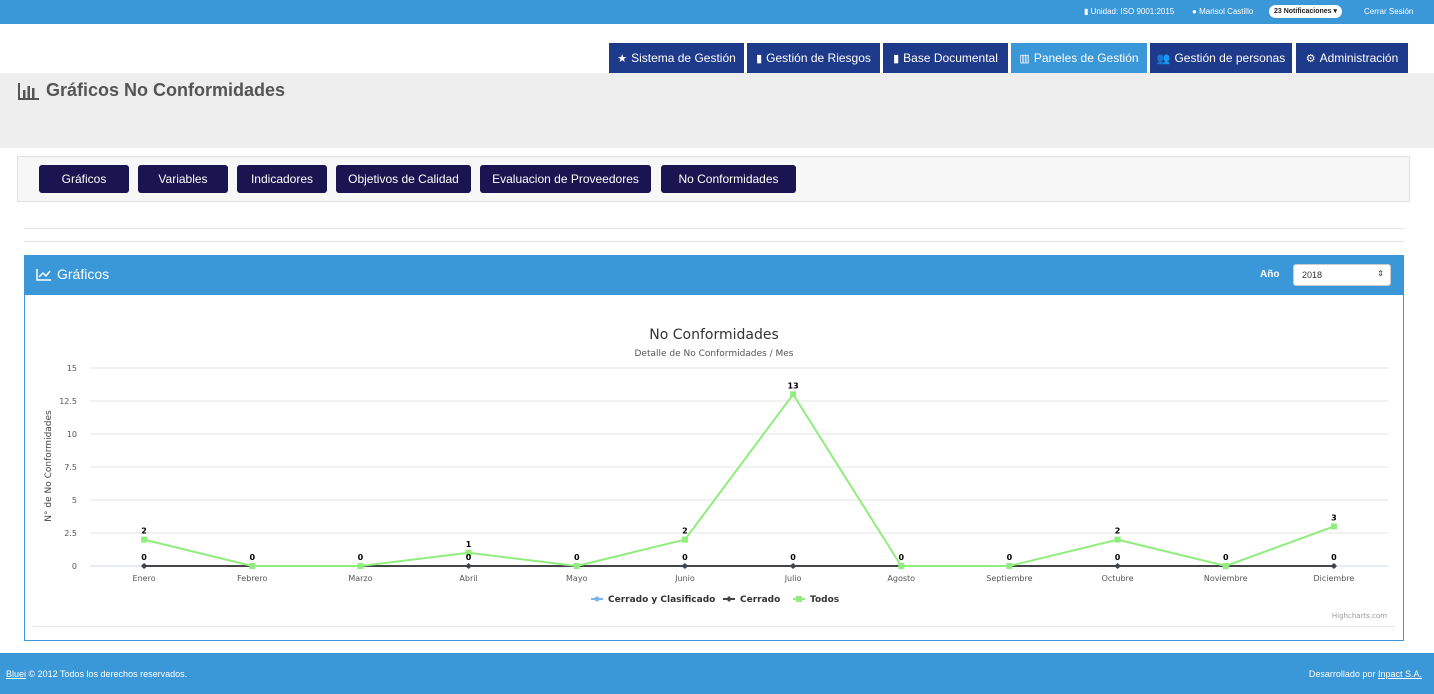 The width and height of the screenshot is (1434, 694). Describe the element at coordinates (793, 385) in the screenshot. I see `data-label: 13` at that location.